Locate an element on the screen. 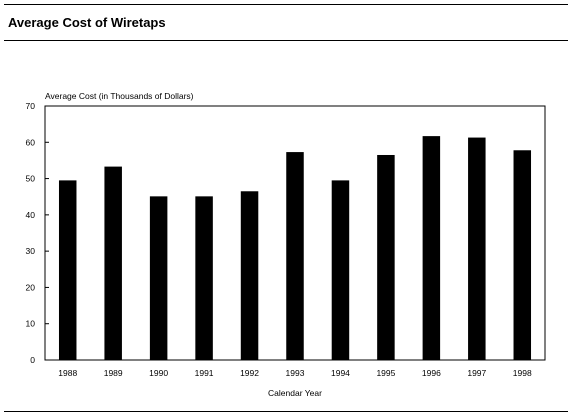 The height and width of the screenshot is (420, 571). x-tick-label: 1992 is located at coordinates (249, 373).